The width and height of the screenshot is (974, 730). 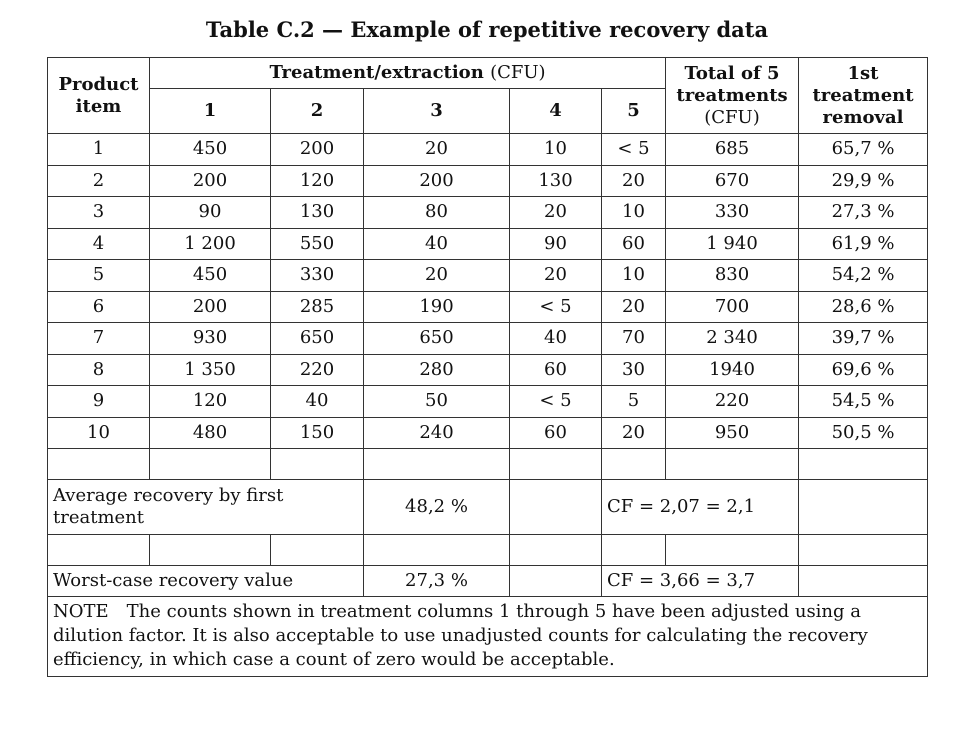 What do you see at coordinates (436, 369) in the screenshot?
I see `treatment-cell: 280` at bounding box center [436, 369].